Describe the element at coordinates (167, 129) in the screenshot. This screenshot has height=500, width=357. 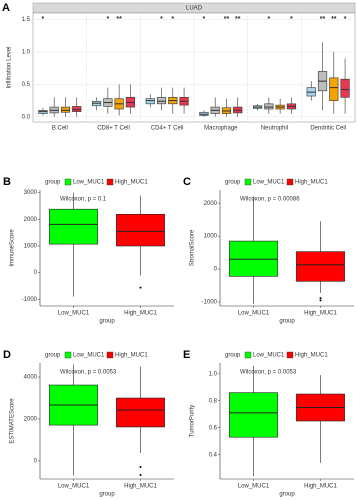
I see `x-tick-label: CD4+ T Cell` at that location.